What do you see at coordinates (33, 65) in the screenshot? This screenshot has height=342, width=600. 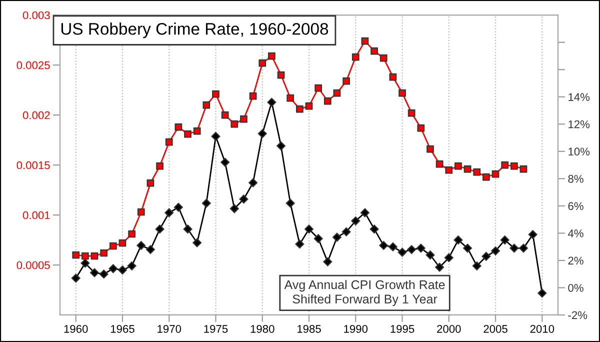 I see `y-tick-label: 0.0025` at bounding box center [33, 65].